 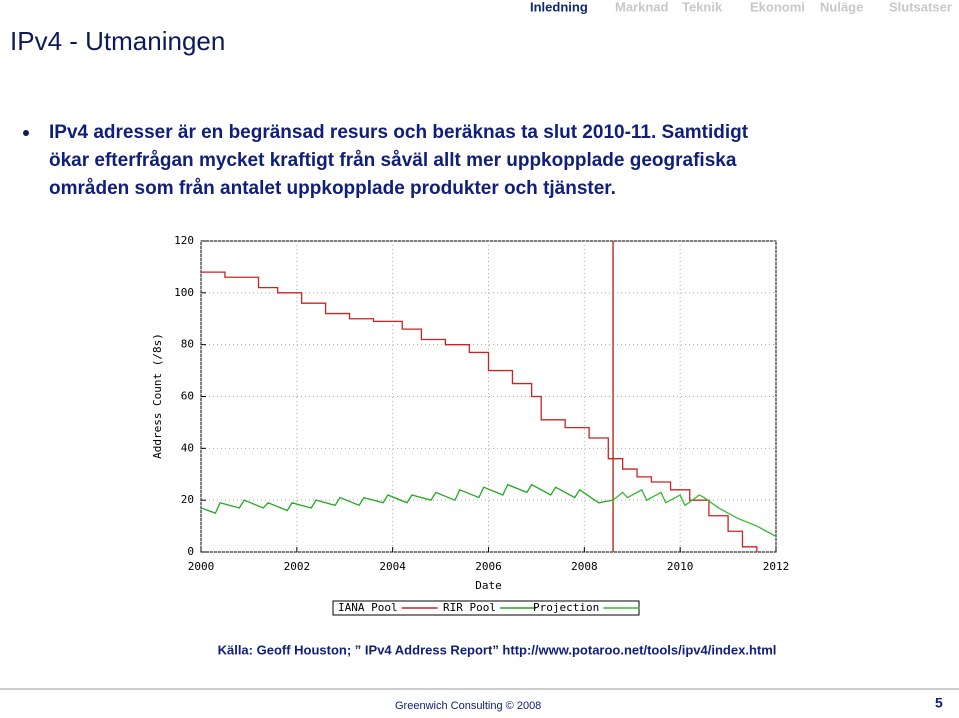 What do you see at coordinates (117, 41) in the screenshot?
I see `slide-title: IPv4 - Utmaningen` at bounding box center [117, 41].